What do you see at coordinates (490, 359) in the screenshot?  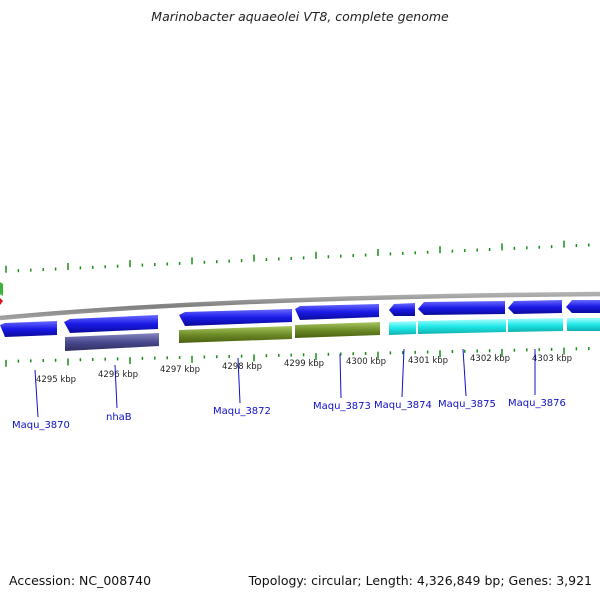 I see `scale-label: 4302 kbp` at bounding box center [490, 359].